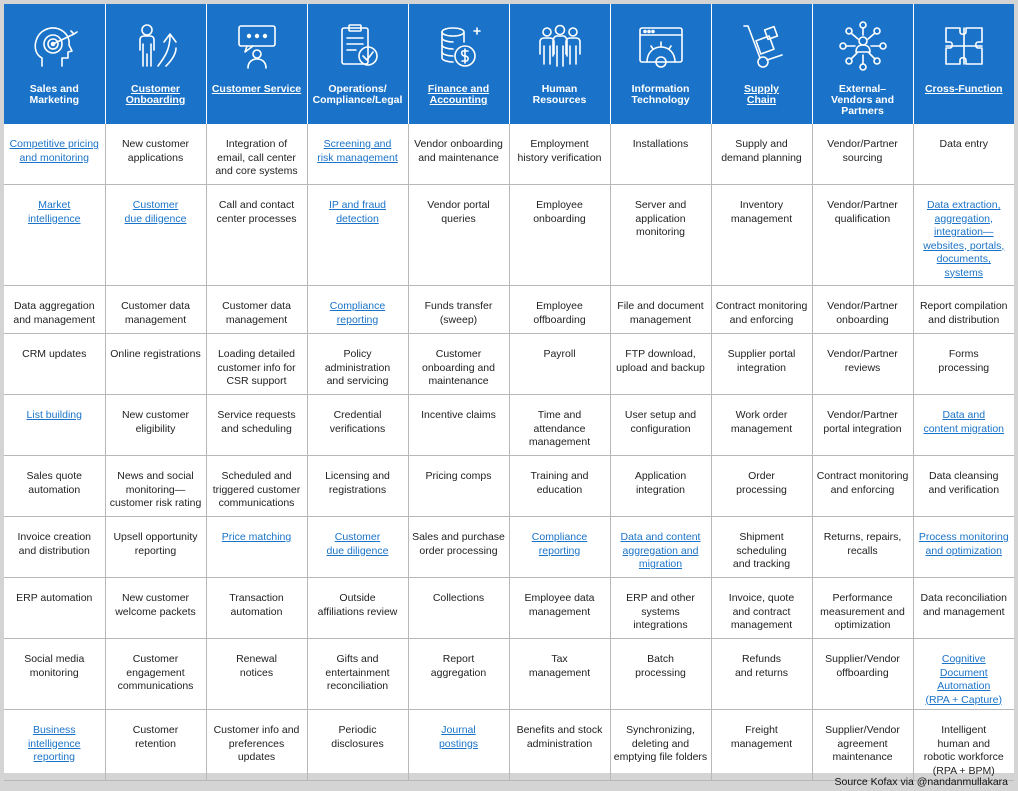 This screenshot has height=791, width=1018. What do you see at coordinates (963, 154) in the screenshot?
I see `table-cell: Data entry` at bounding box center [963, 154].